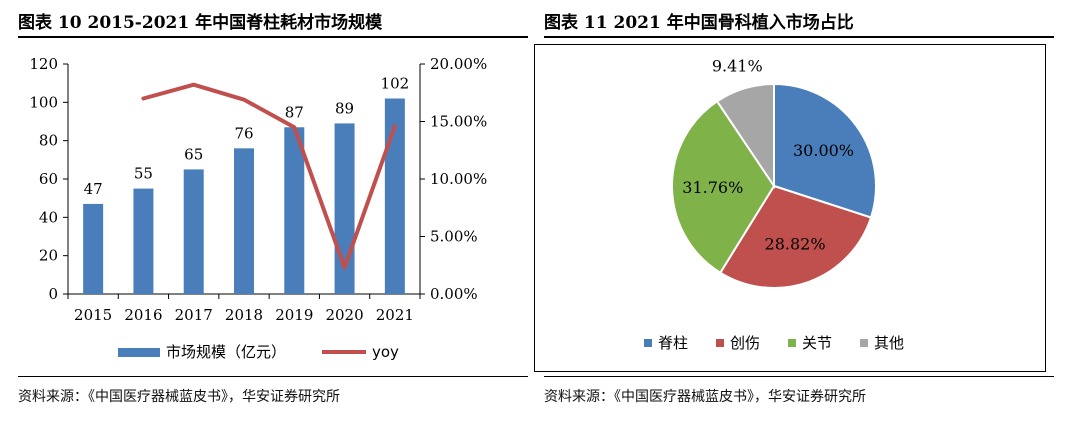  I want to click on x-tick-label: 2018, so click(244, 315).